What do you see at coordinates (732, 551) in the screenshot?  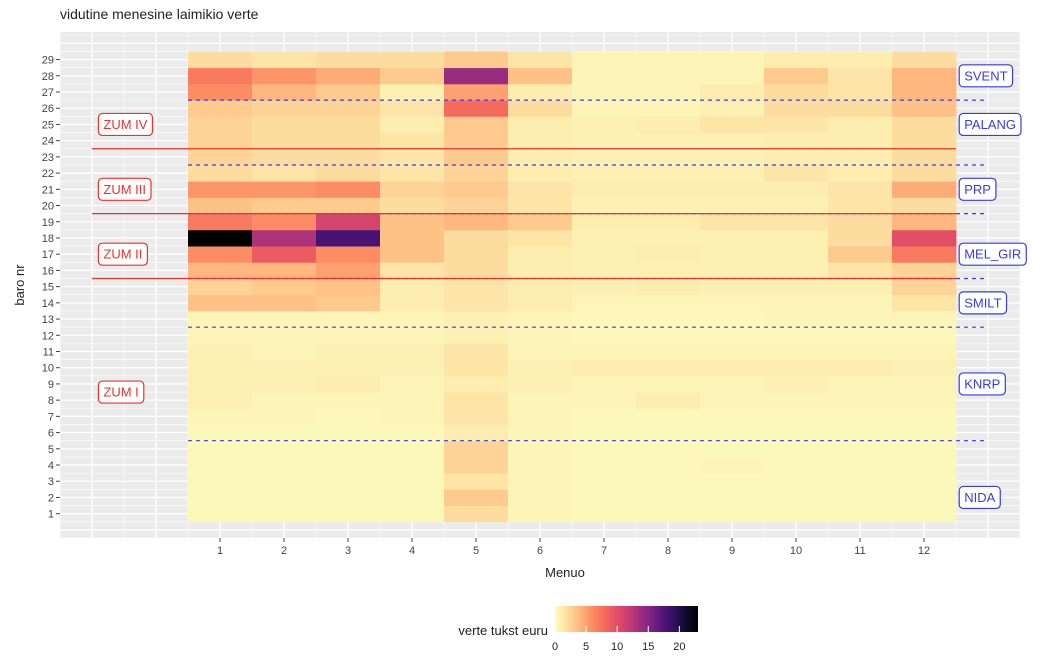 I see `x-tick-label: 9` at bounding box center [732, 551].